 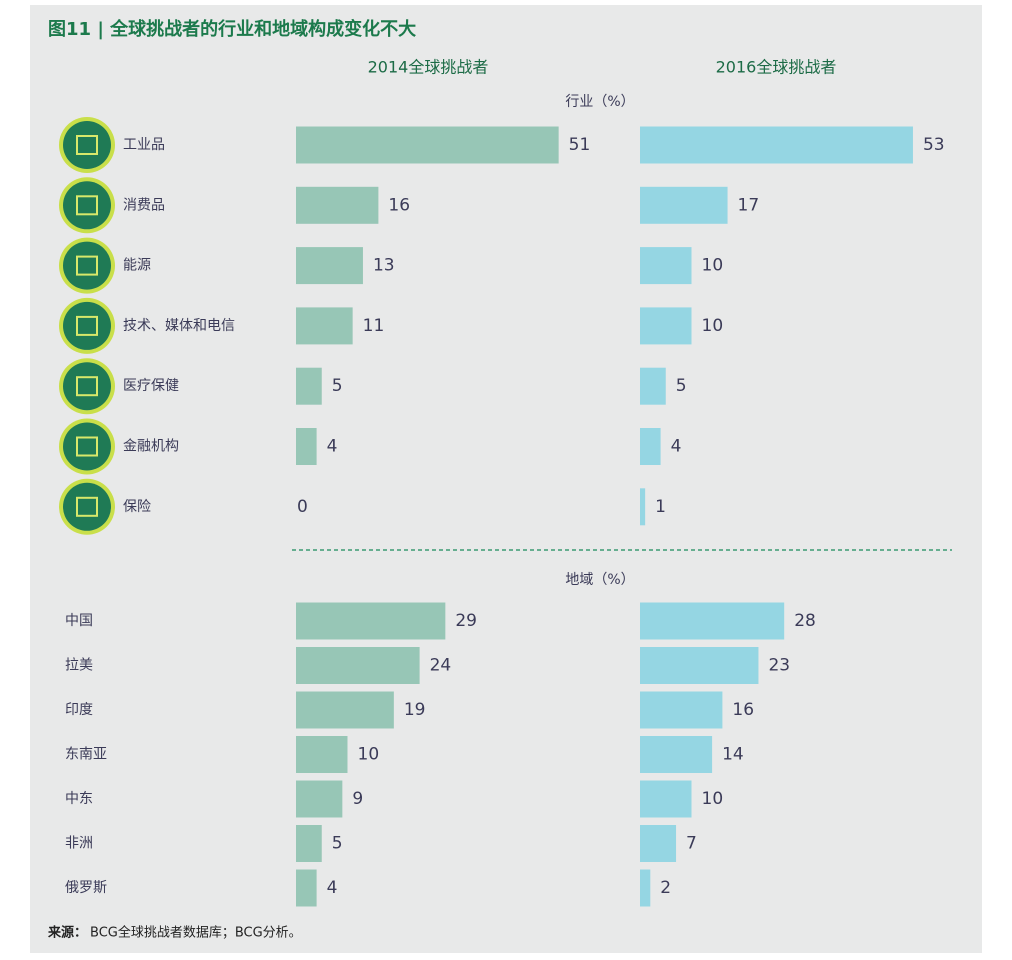 I want to click on column-header: 2014全球挑战者, so click(x=428, y=67).